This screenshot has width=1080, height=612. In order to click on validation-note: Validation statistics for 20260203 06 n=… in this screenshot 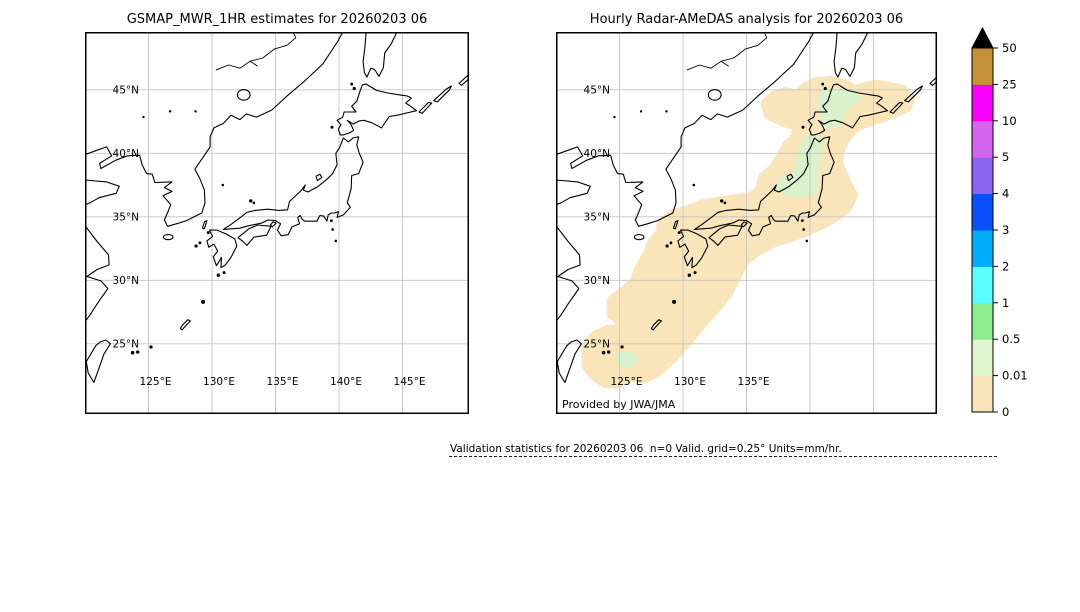, I will do `click(646, 449)`.